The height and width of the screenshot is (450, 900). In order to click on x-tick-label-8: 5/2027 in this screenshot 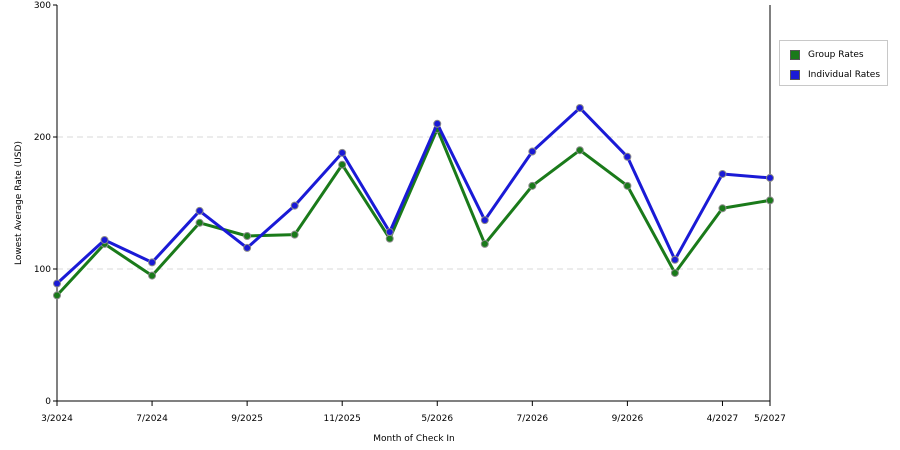, I will do `click(770, 419)`.